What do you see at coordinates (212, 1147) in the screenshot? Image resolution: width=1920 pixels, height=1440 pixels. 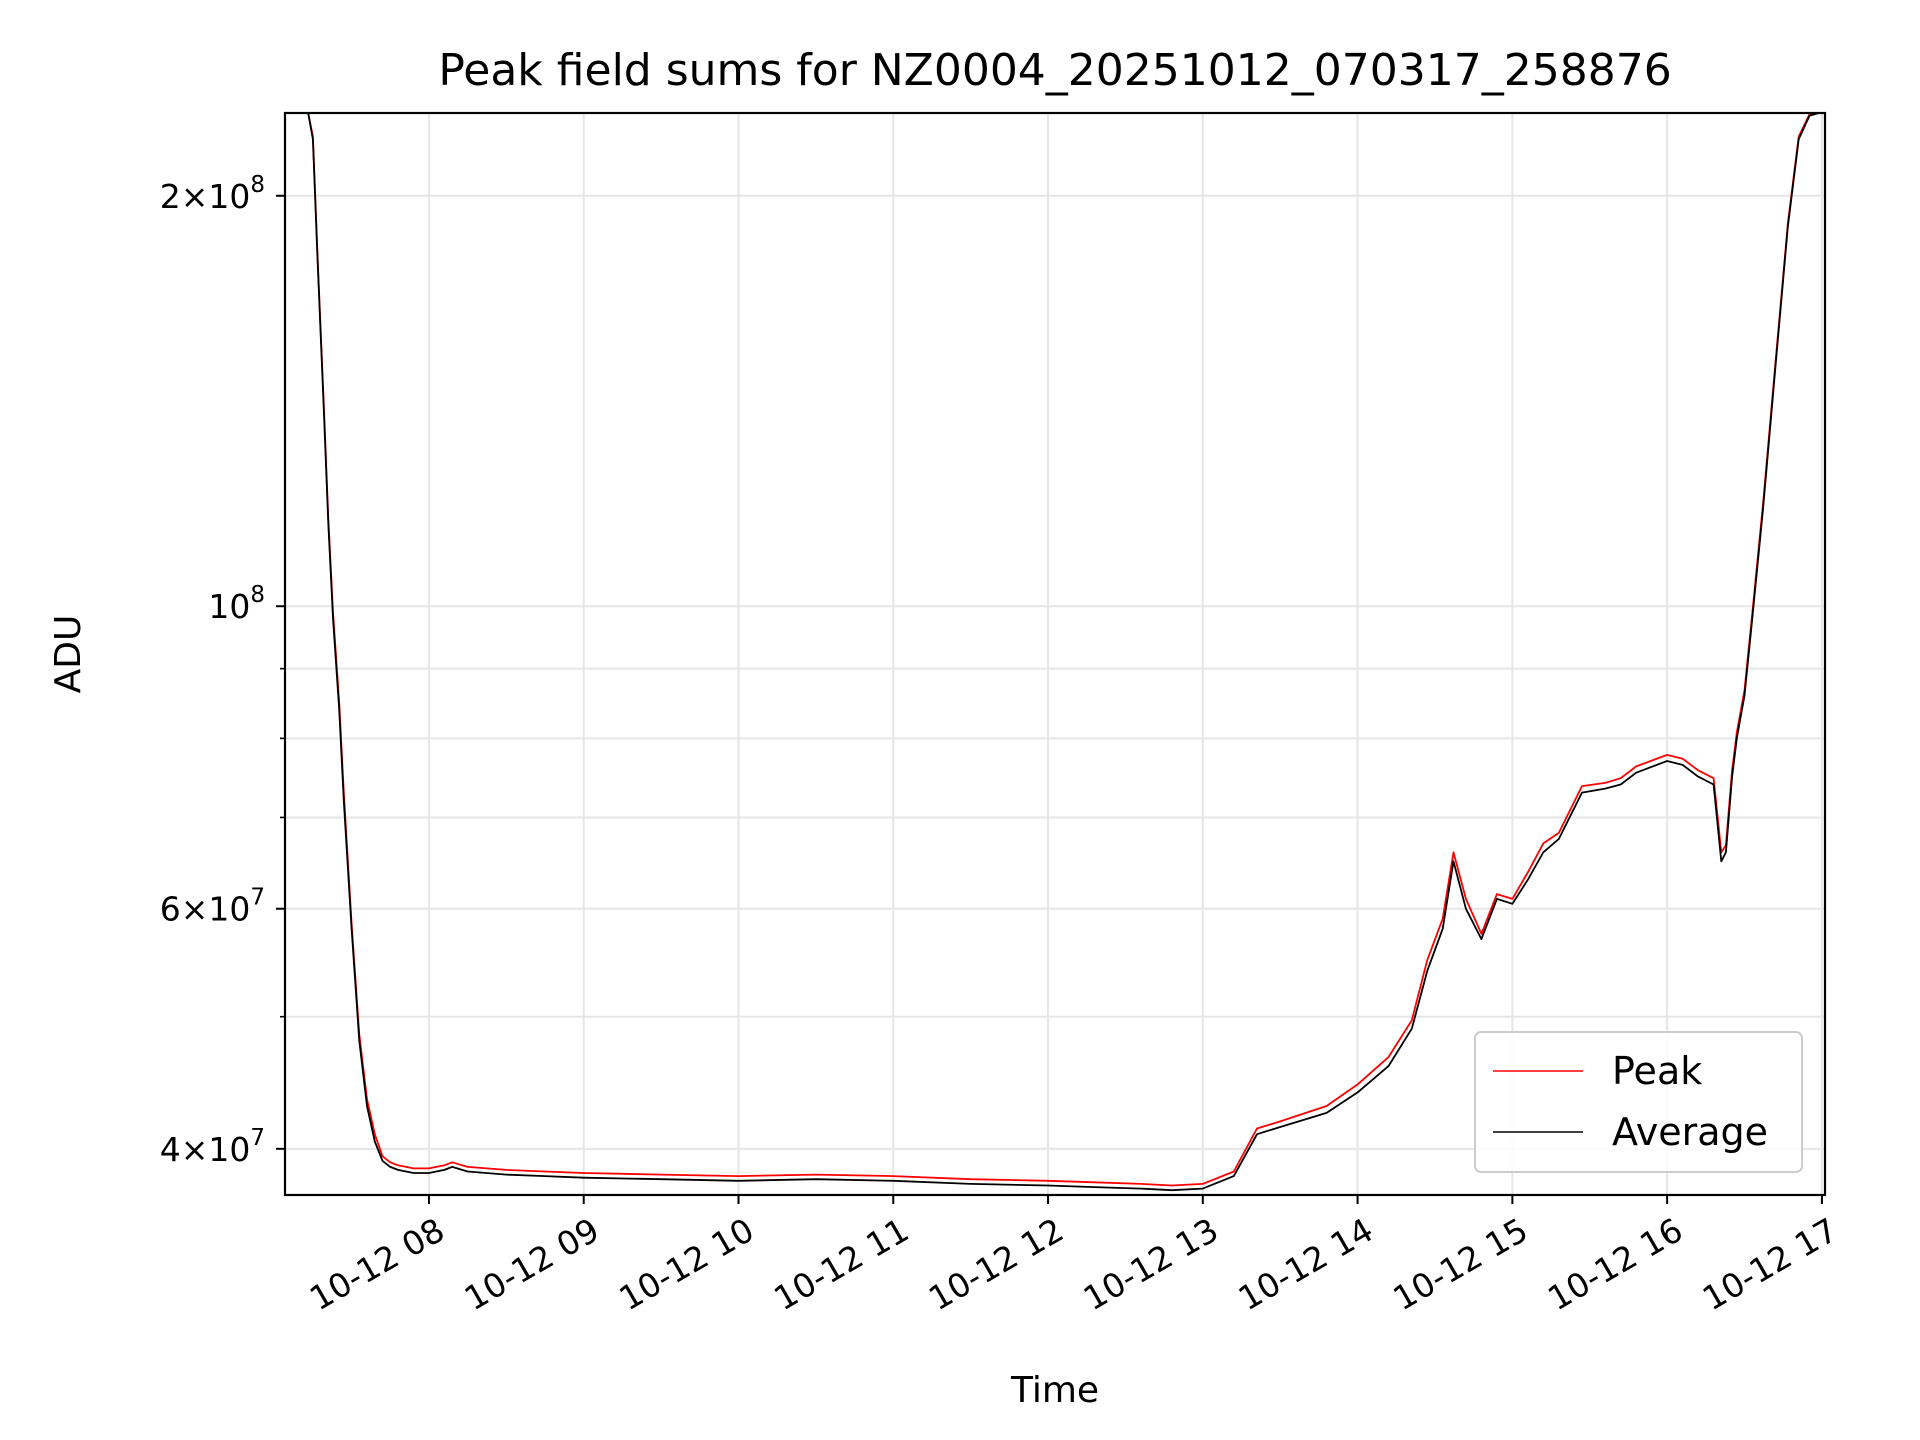 I see `y-tick-label: 4×107` at bounding box center [212, 1147].